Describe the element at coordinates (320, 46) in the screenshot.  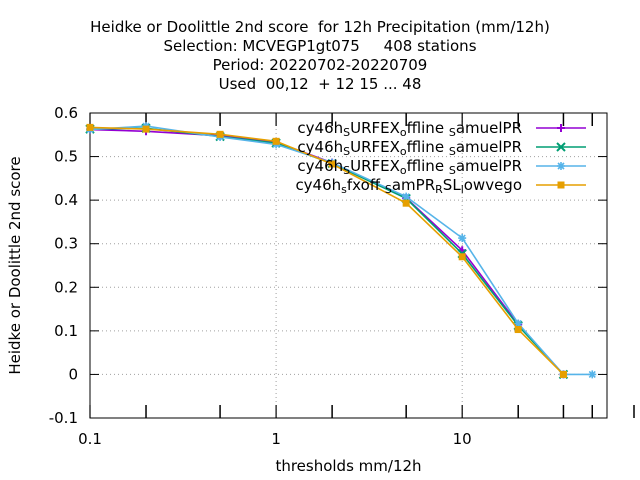
I see `chart-title-line-2: Selection: MCVEGP1gt075 408 stations` at that location.